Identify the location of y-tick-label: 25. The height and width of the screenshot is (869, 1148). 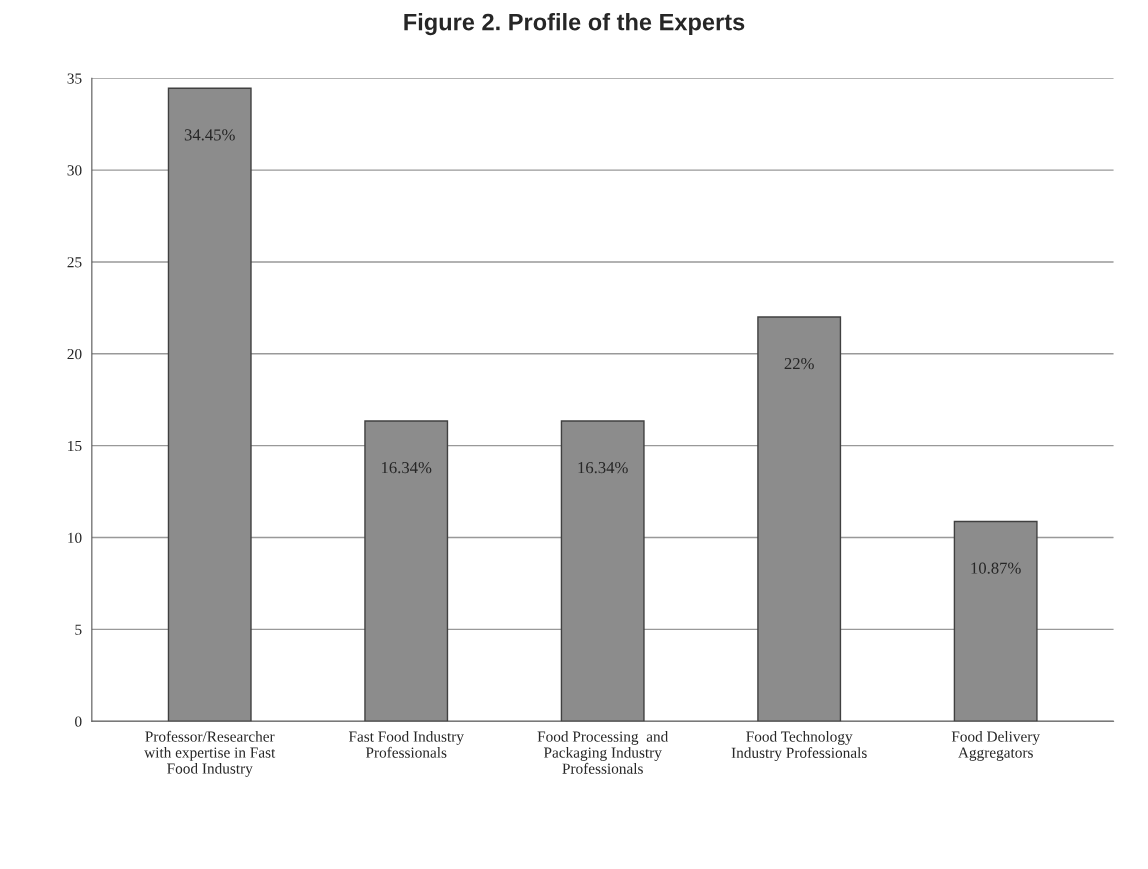
(74, 262).